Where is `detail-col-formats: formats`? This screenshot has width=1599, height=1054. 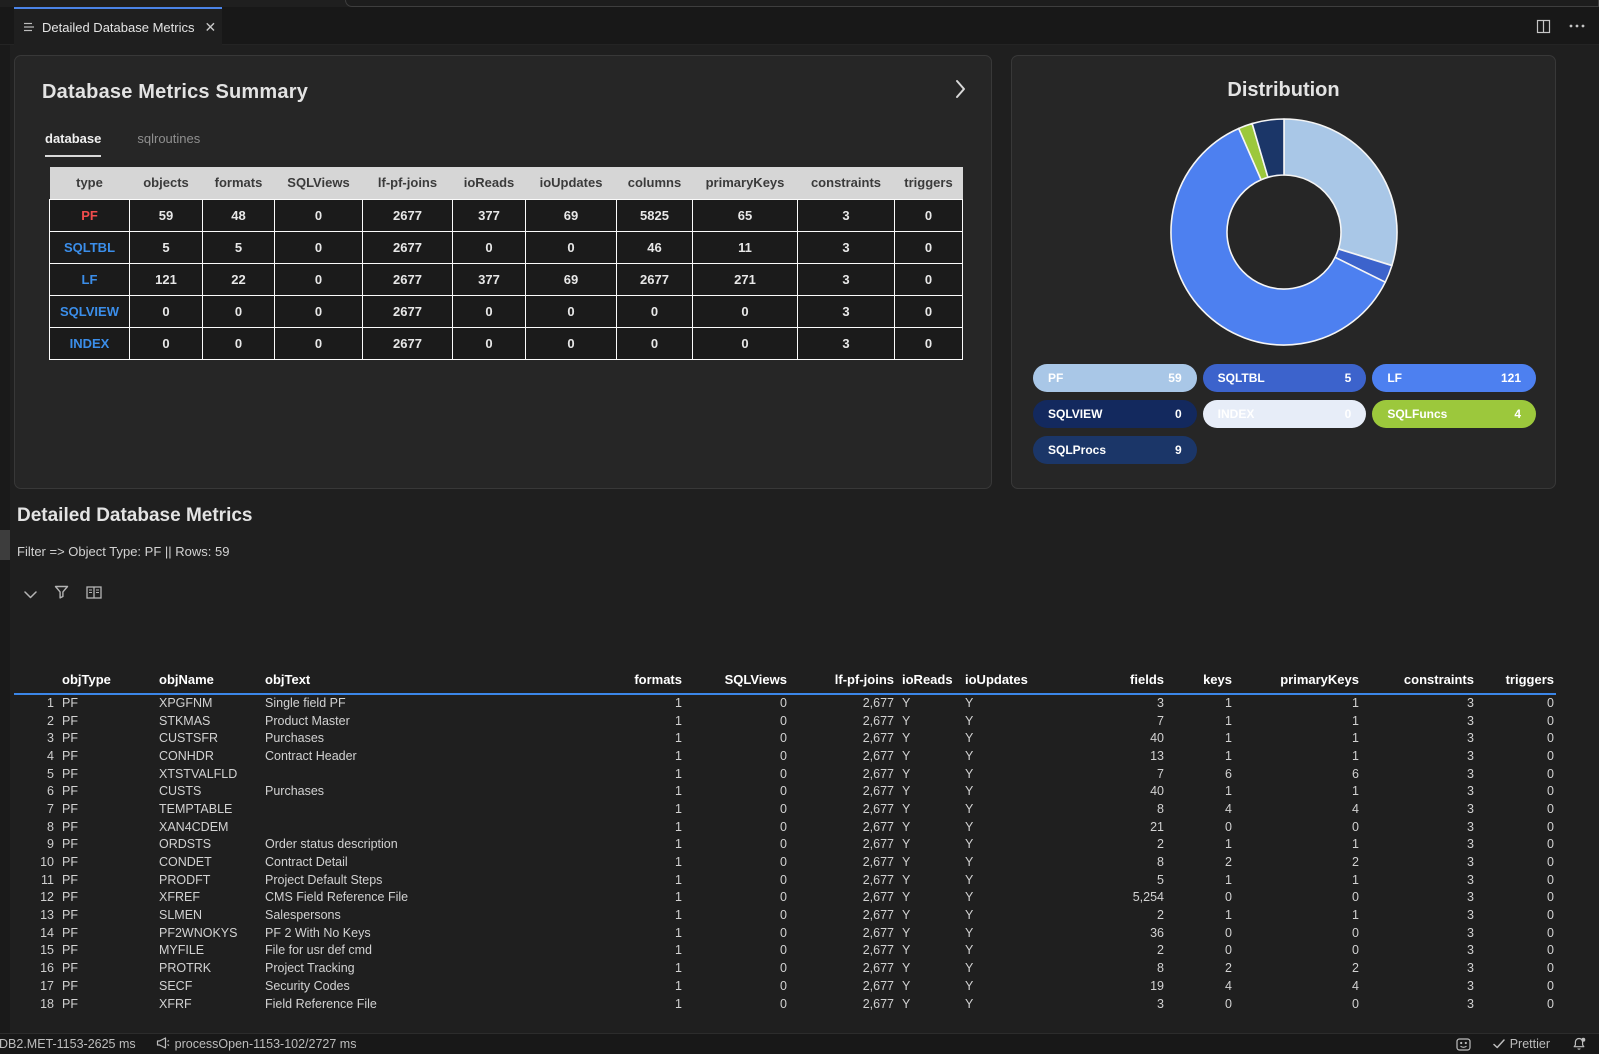
detail-col-formats: formats is located at coordinates (659, 682).